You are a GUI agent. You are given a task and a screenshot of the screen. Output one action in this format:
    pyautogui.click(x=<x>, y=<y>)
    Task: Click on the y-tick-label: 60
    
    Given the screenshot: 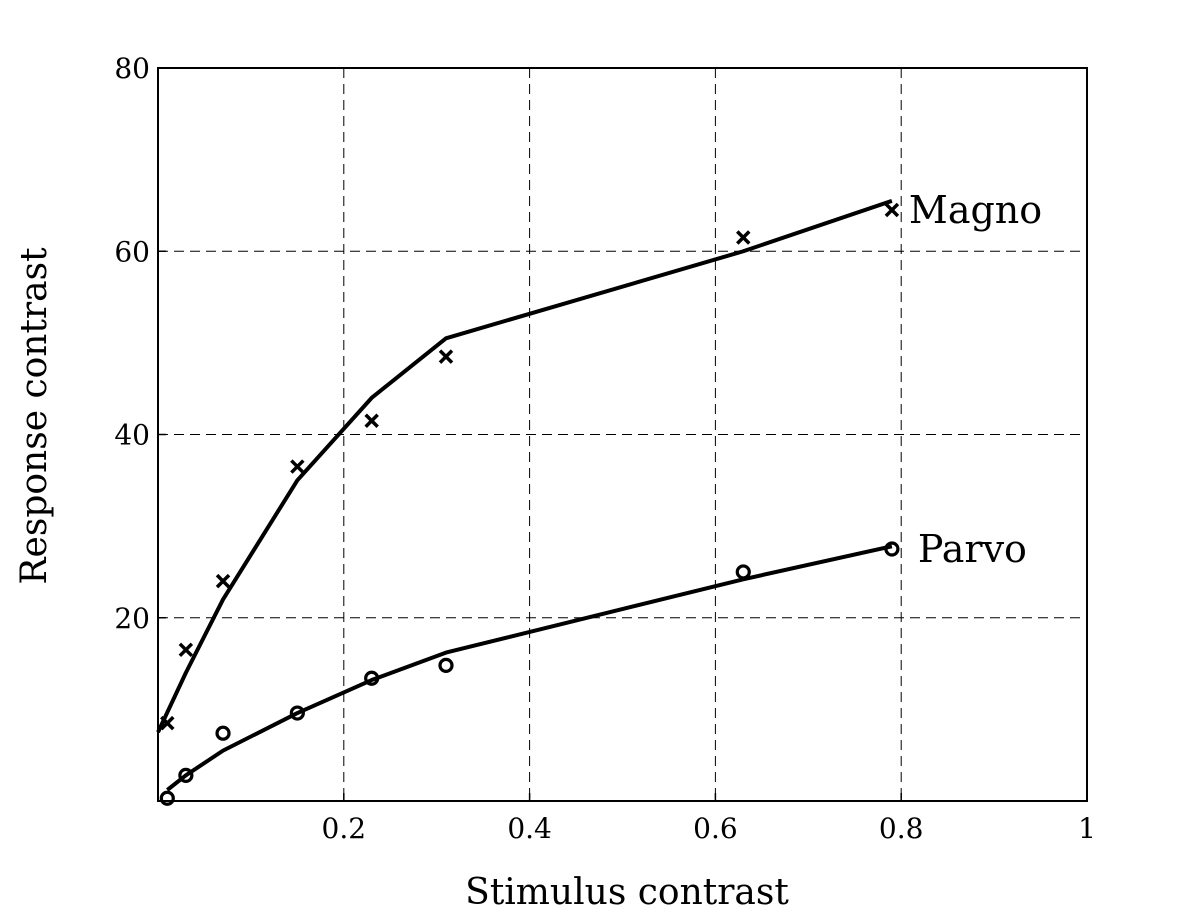 What is the action you would take?
    pyautogui.click(x=132, y=251)
    